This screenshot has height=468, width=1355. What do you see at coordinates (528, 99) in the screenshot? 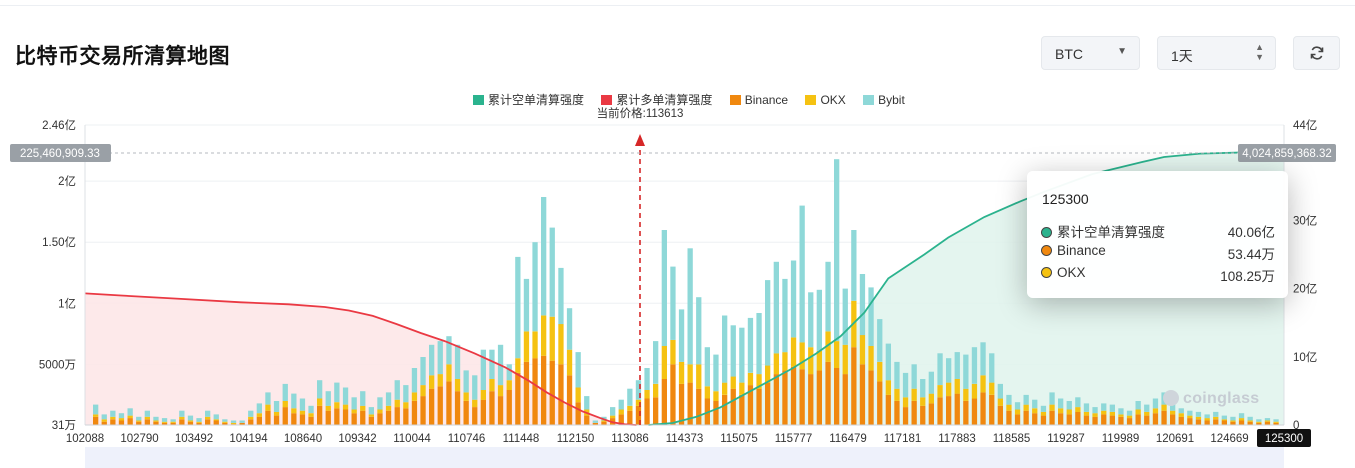
I see `legend-item-short: 累计空单清算强度` at bounding box center [528, 99].